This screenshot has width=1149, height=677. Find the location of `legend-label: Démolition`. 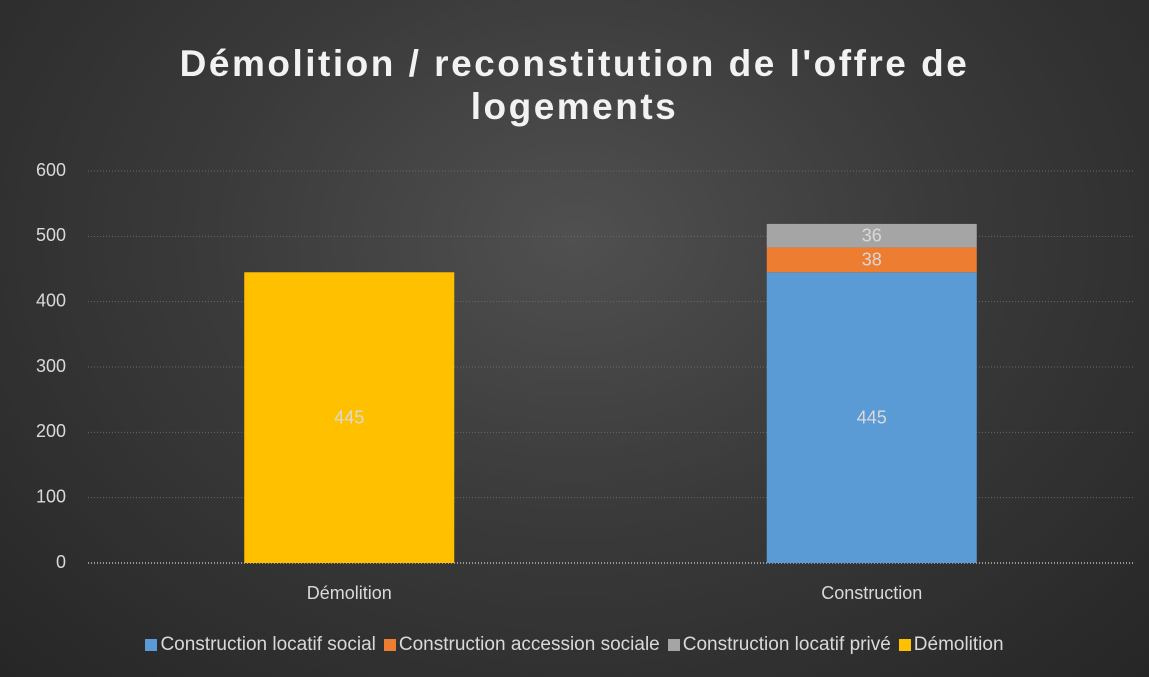

legend-label: Démolition is located at coordinates (958, 644).